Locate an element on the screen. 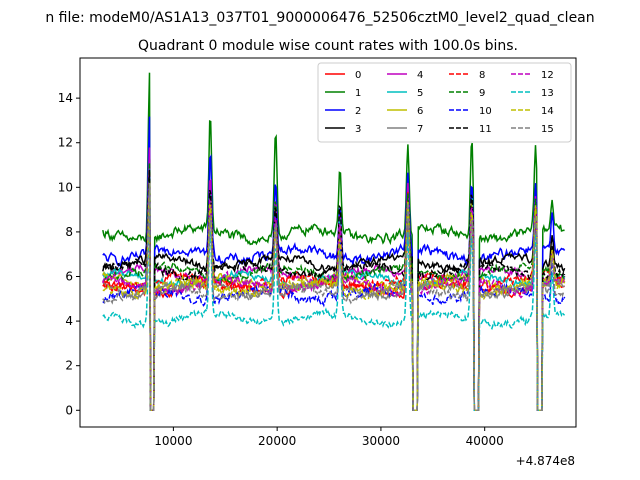  y-tick-label: 2 is located at coordinates (69, 366).